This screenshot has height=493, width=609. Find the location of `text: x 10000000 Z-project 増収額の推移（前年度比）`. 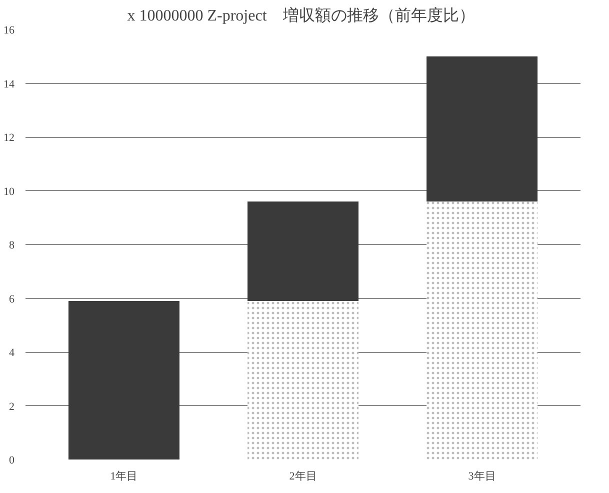

text: x 10000000 Z-project 増収額の推移（前年度比） is located at coordinates (301, 16).